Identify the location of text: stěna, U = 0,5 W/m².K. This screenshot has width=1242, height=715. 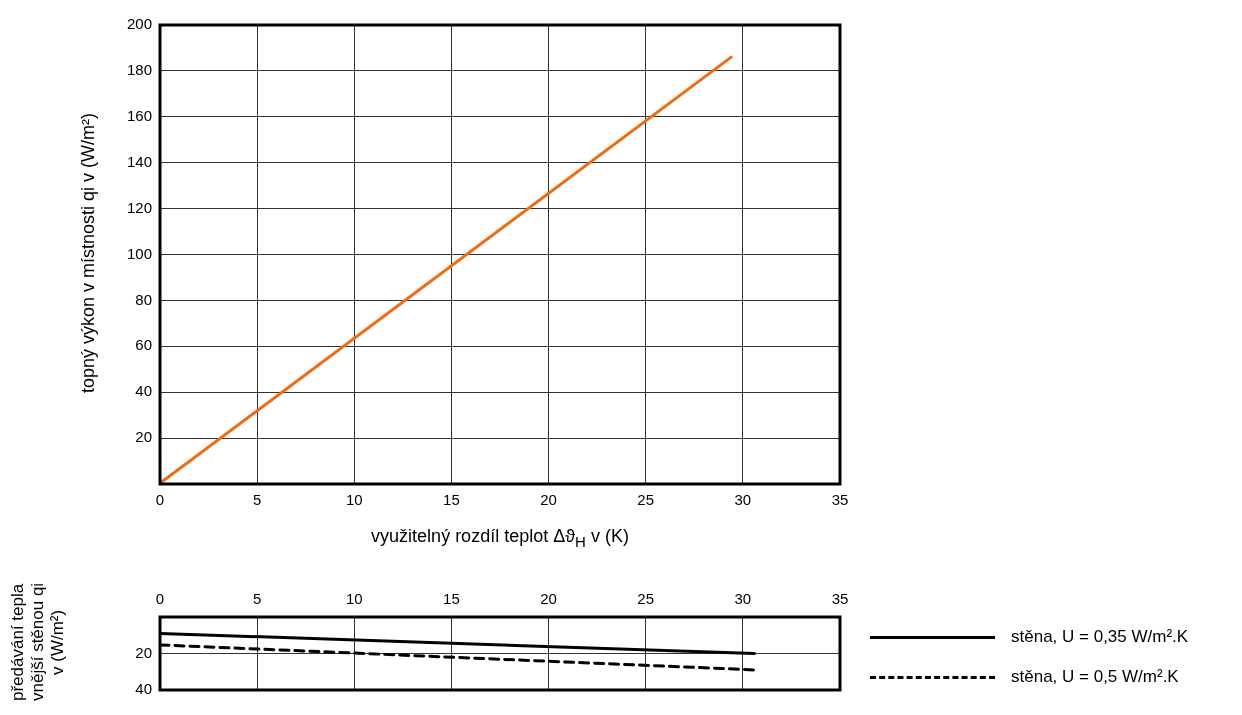
(1095, 677).